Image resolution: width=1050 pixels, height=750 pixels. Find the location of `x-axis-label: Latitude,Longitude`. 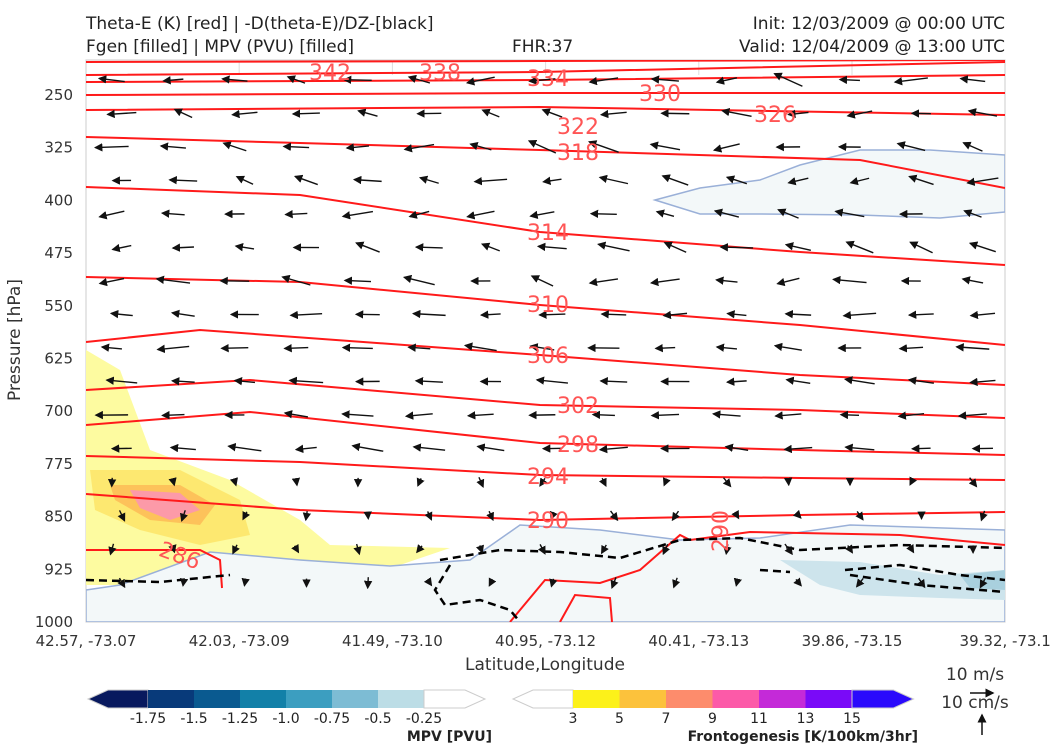

x-axis-label: Latitude,Longitude is located at coordinates (545, 665).